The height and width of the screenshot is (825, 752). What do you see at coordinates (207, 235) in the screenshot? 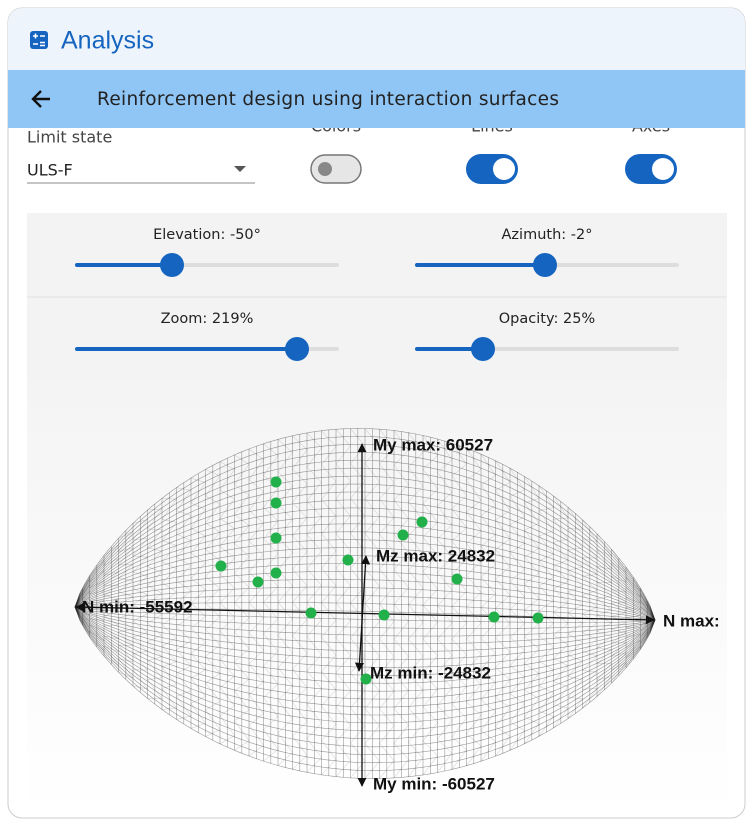
I see `slider-label: Elevation: -50°` at bounding box center [207, 235].